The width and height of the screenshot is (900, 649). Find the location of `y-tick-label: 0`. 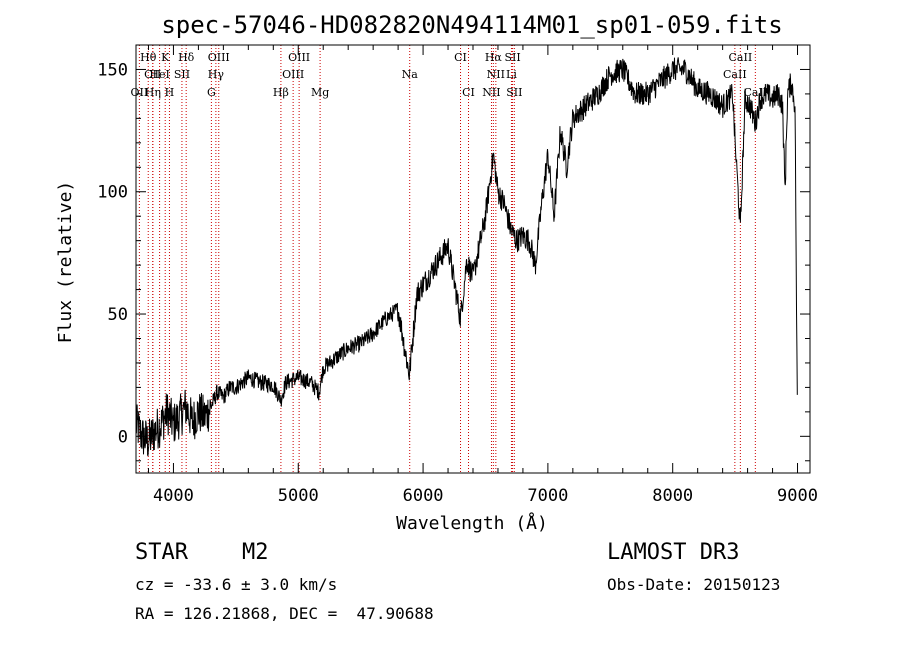

y-tick-label: 0 is located at coordinates (123, 437).